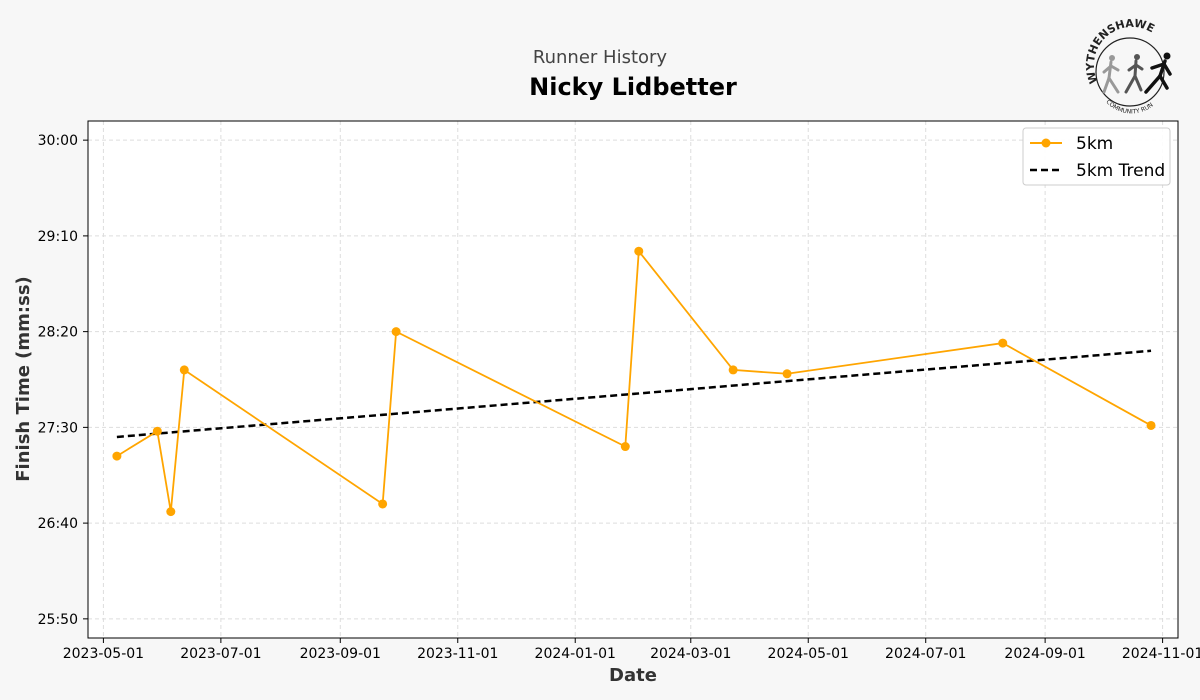 The height and width of the screenshot is (700, 1200). What do you see at coordinates (1120, 171) in the screenshot?
I see `legend-trend-label: 5km Trend` at bounding box center [1120, 171].